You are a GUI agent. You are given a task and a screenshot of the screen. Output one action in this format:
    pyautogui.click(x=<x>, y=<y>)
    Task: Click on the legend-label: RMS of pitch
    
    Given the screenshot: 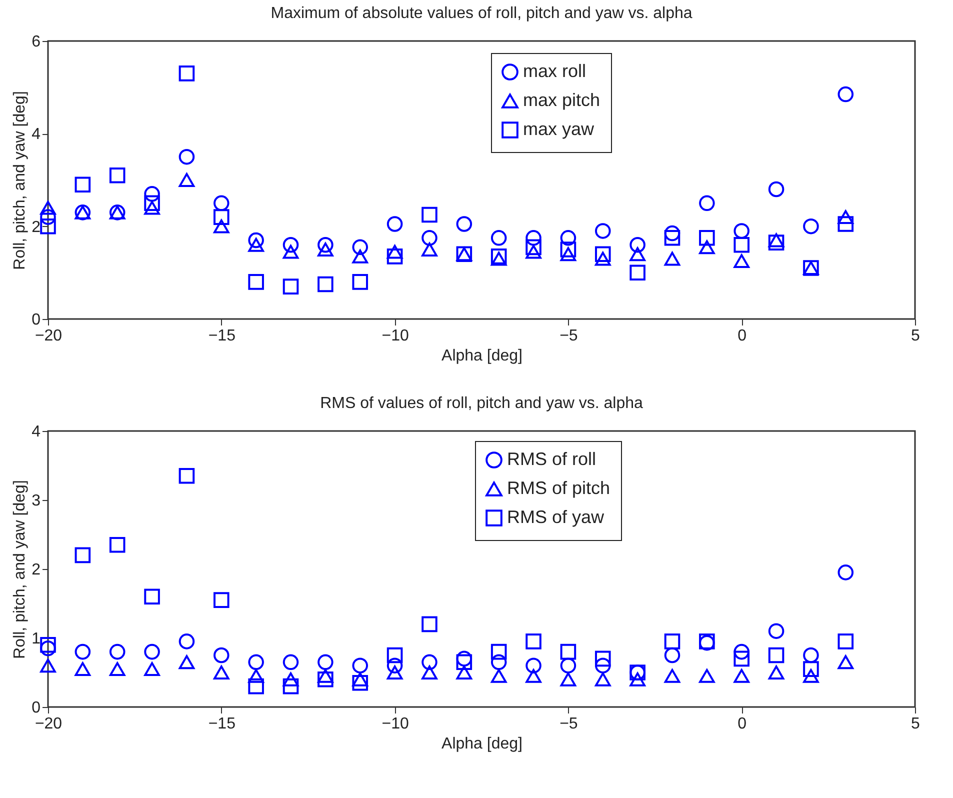 What is the action you would take?
    pyautogui.click(x=558, y=488)
    